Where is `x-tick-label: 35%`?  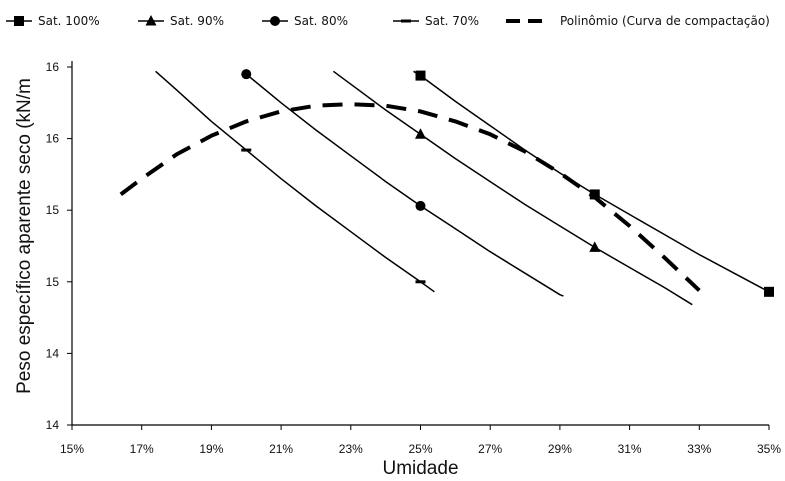 x-tick-label: 35% is located at coordinates (769, 449).